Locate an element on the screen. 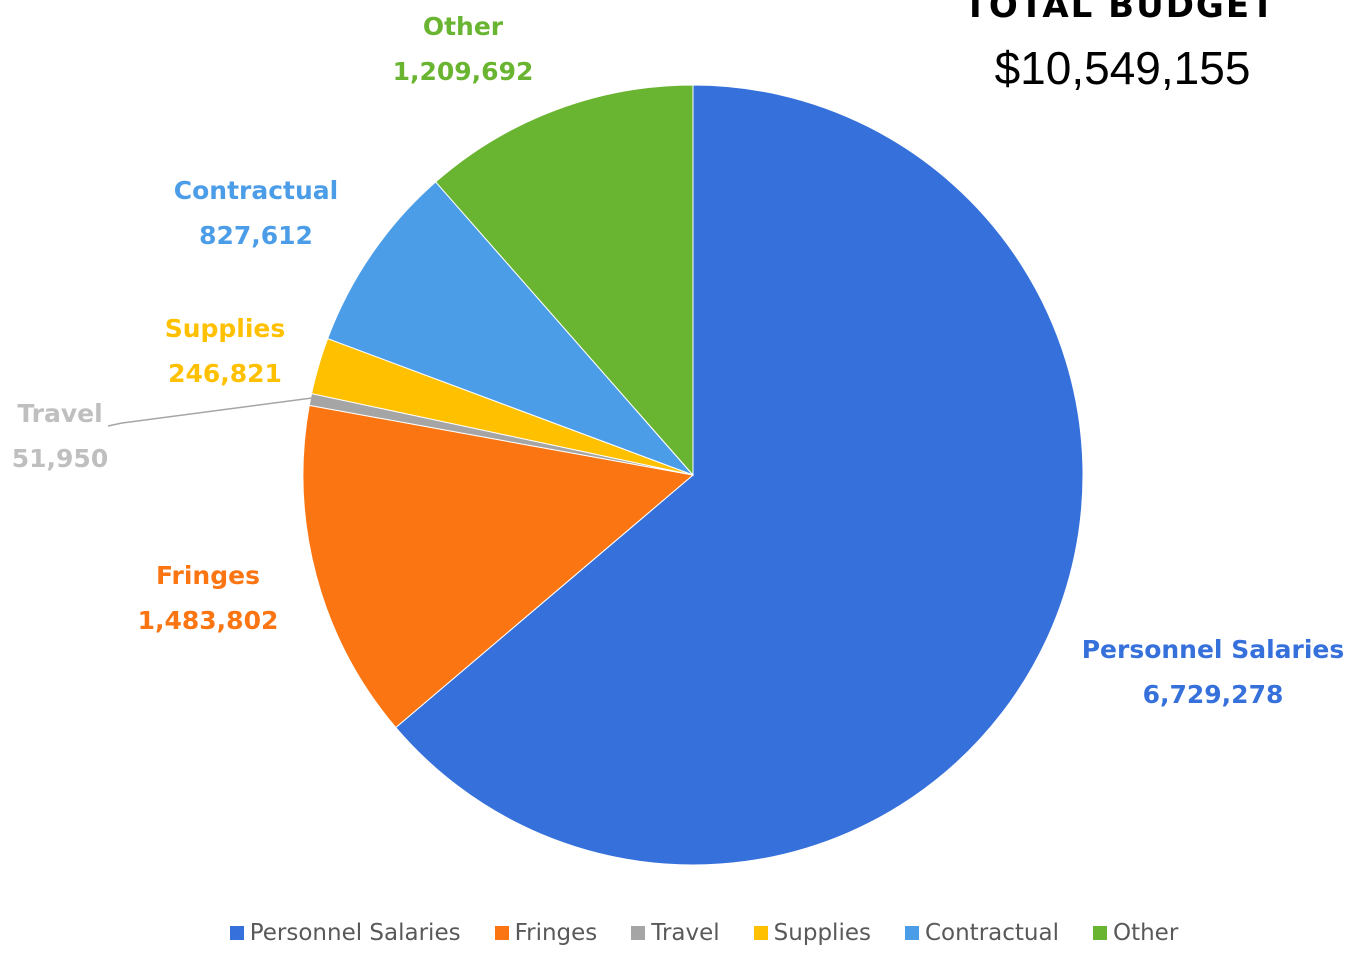  total-budget-heading: TOTAL BUDGET is located at coordinates (1120, 13).